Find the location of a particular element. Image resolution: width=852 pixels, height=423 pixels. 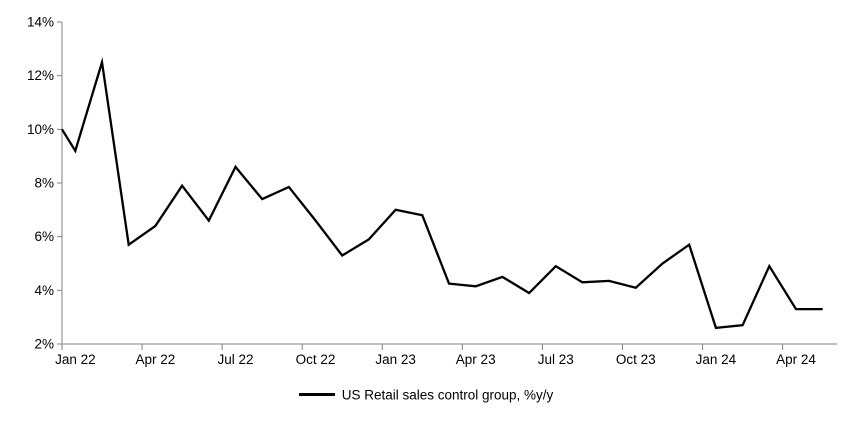

legend-label: US Retail sales control group, %y/y is located at coordinates (447, 395).